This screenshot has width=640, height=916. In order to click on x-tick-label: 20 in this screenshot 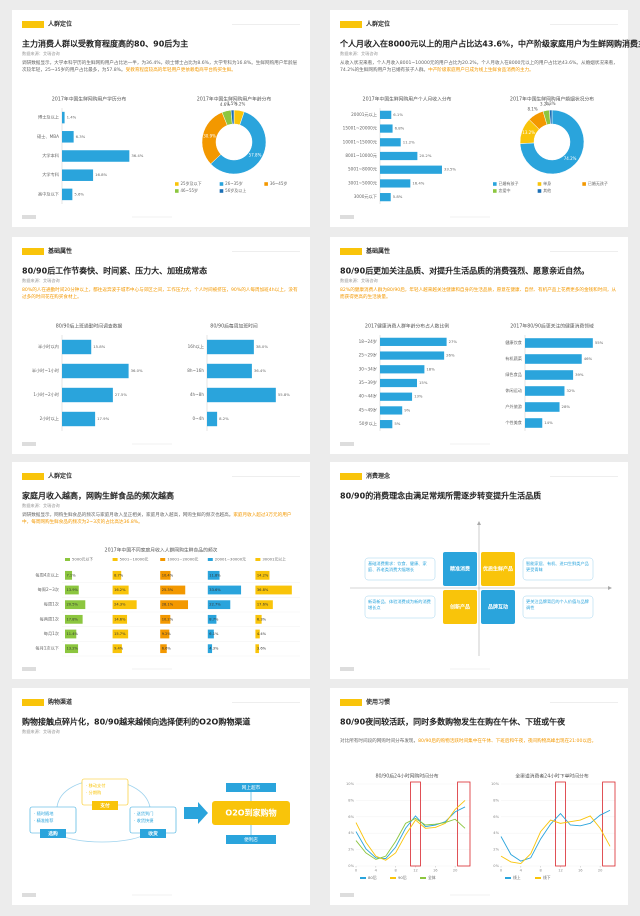, I will do `click(455, 871)`.